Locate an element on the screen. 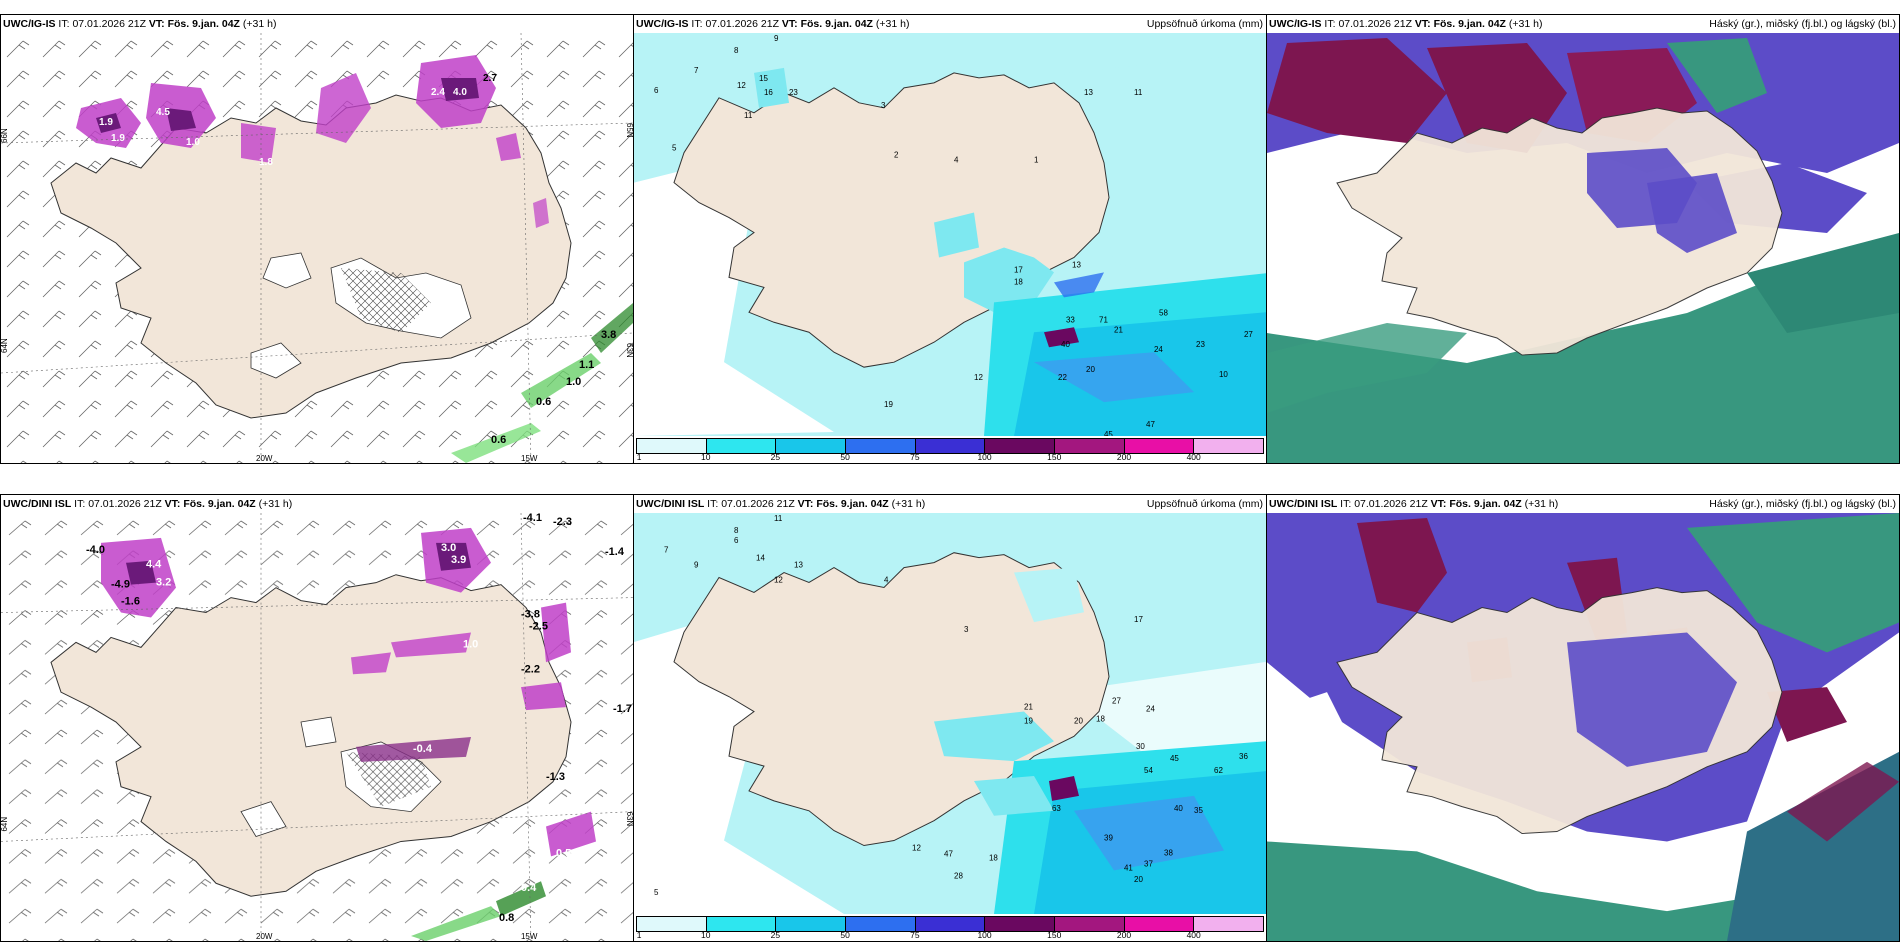 The width and height of the screenshot is (1900, 950). map-value: 3 is located at coordinates (883, 105).